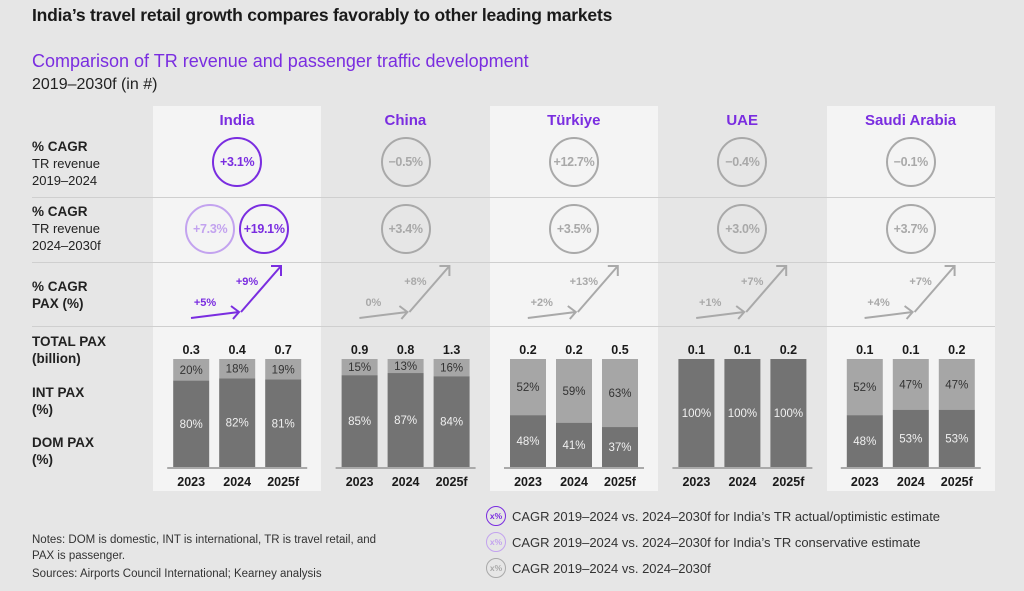 The image size is (1024, 591). What do you see at coordinates (619, 350) in the screenshot?
I see `bar-total-label: 0.5` at bounding box center [619, 350].